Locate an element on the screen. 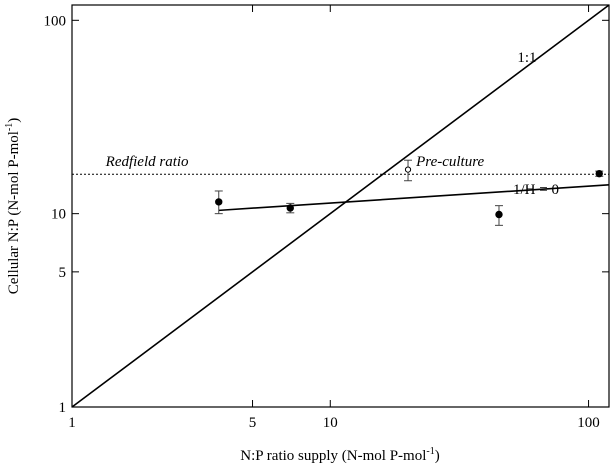  annotation-label: Redfield ratio is located at coordinates (147, 162).